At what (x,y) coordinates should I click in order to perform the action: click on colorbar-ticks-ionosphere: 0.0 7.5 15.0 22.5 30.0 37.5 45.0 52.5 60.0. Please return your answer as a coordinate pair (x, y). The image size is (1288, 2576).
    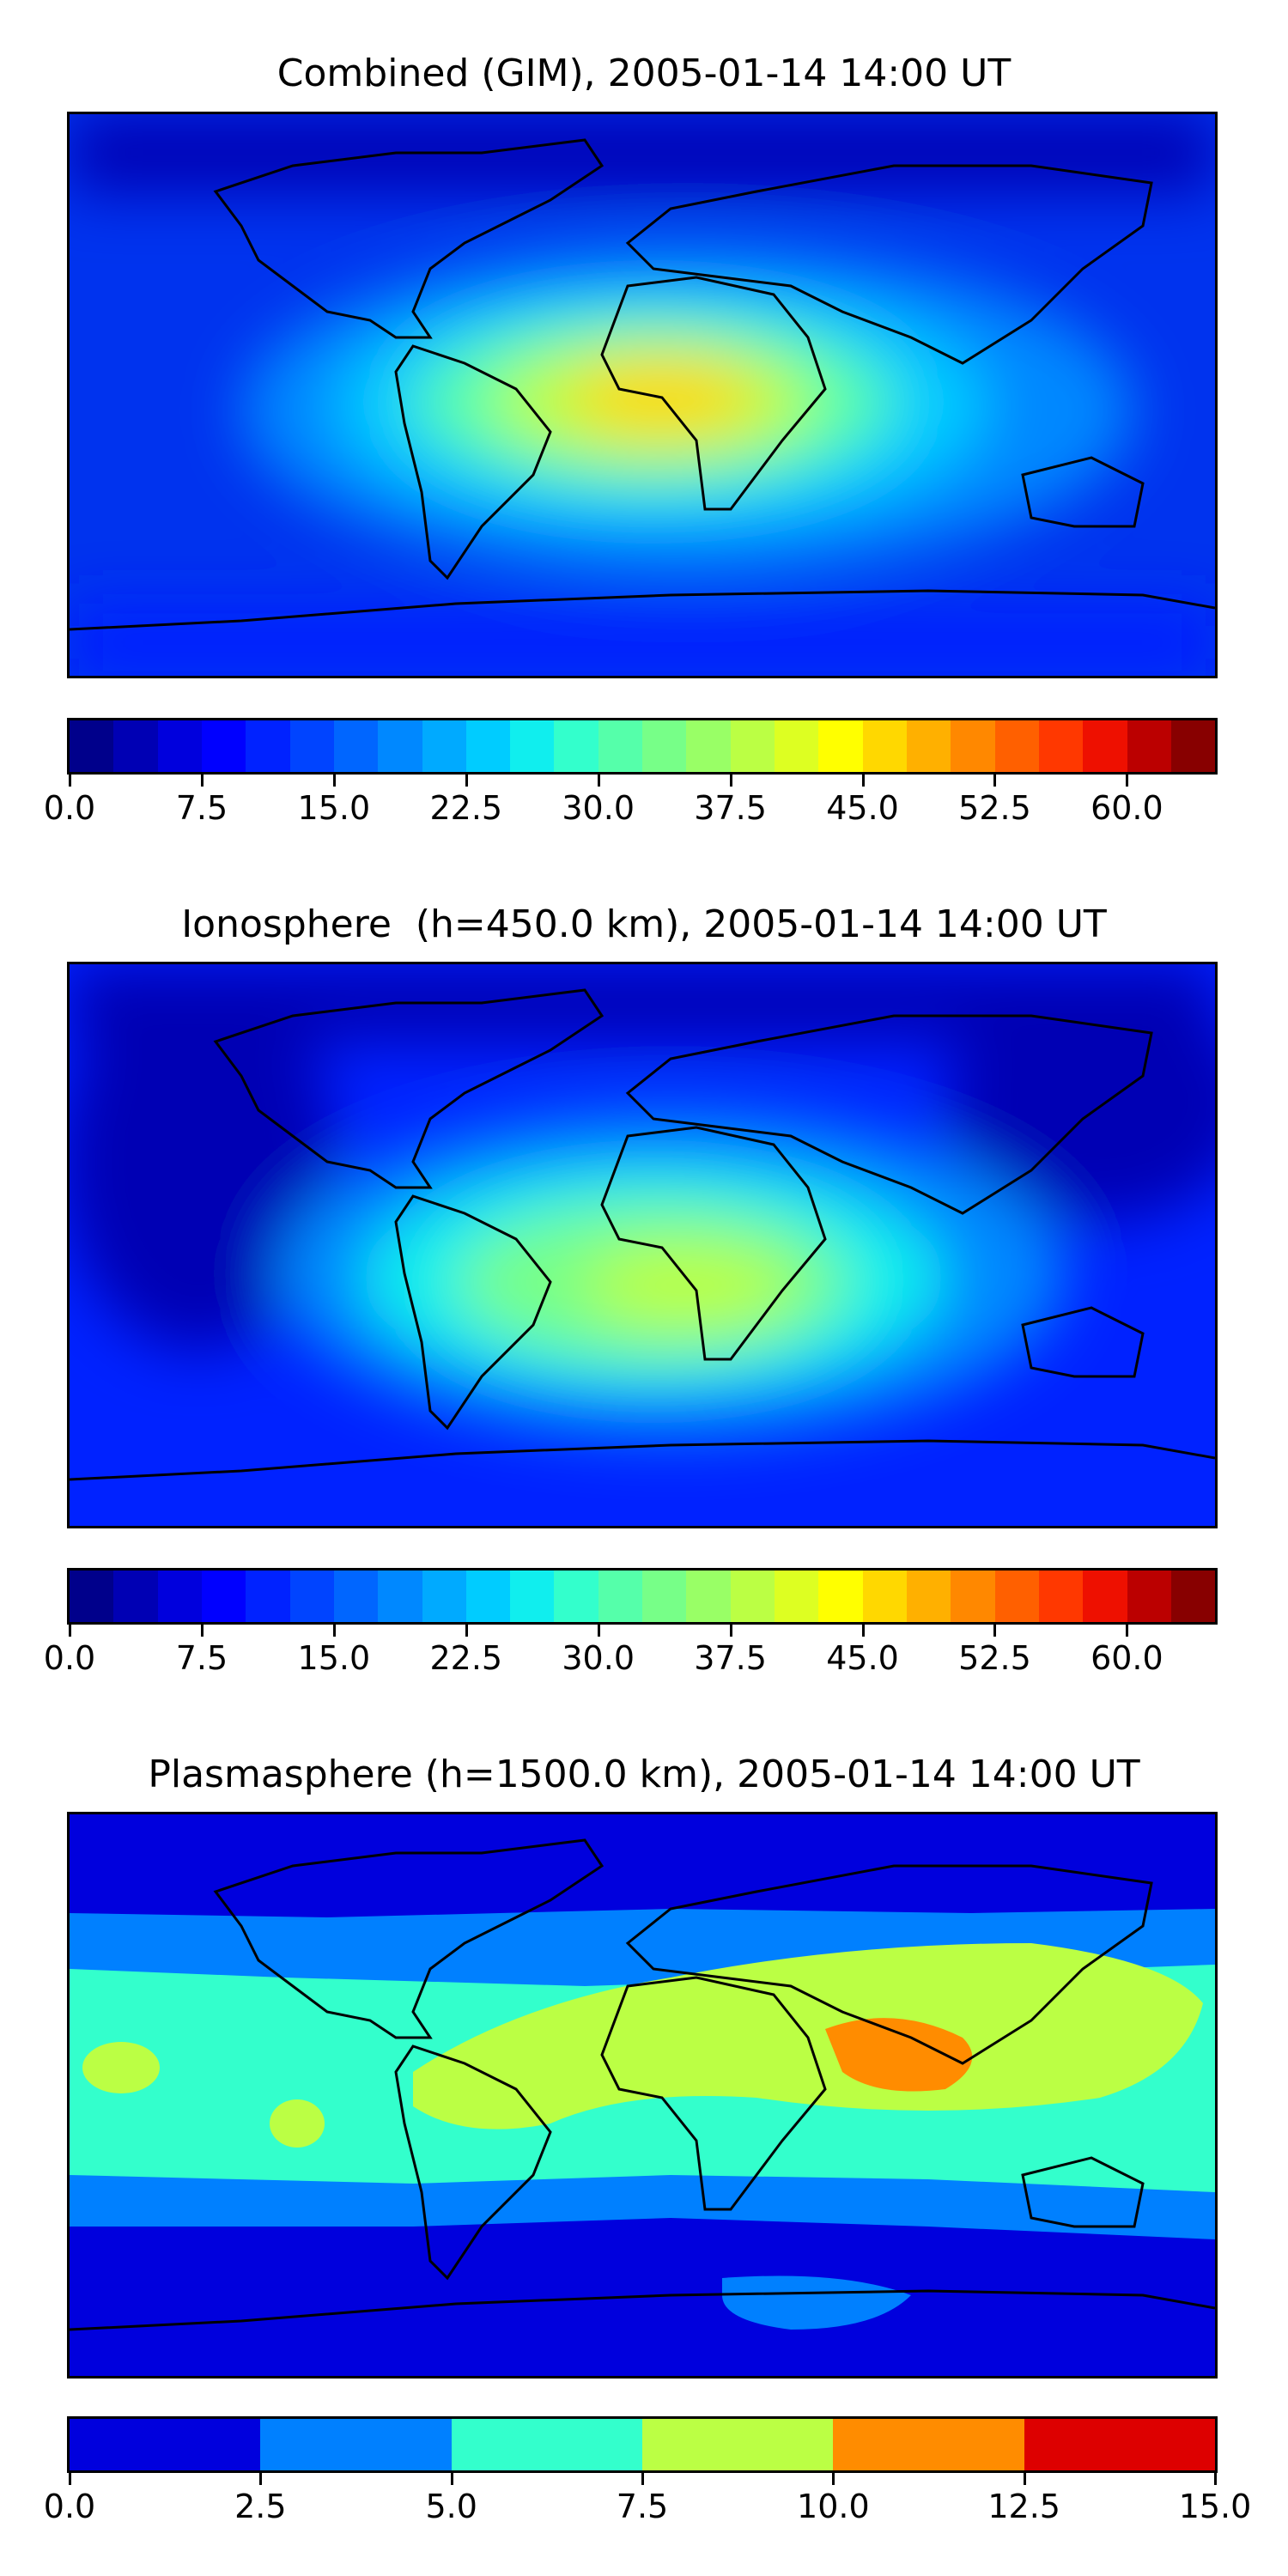
    Looking at the image, I should click on (631, 1651).